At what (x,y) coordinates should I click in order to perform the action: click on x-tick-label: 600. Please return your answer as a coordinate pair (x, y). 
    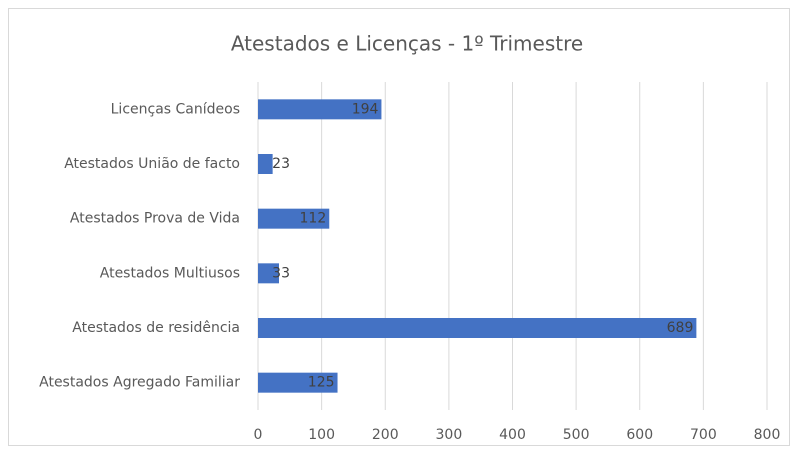
    Looking at the image, I should click on (639, 435).